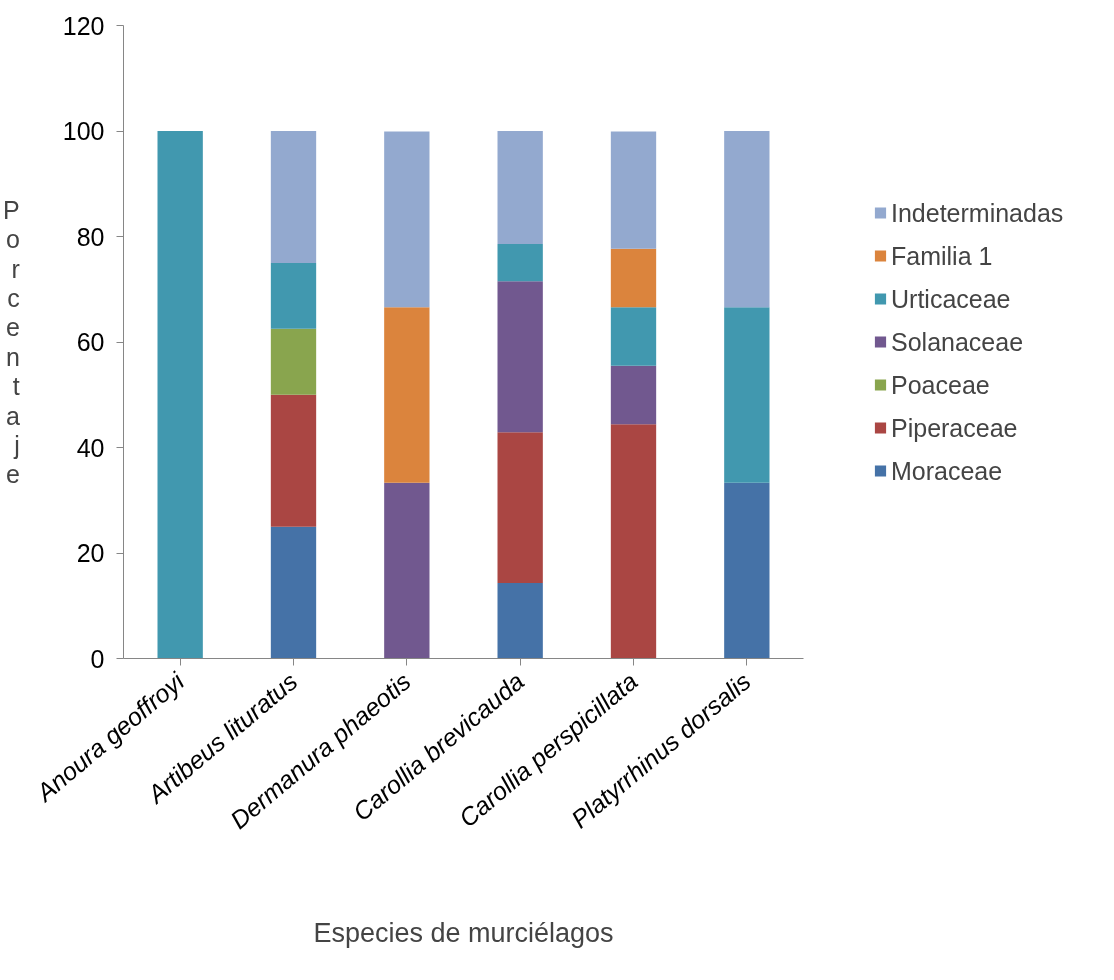 This screenshot has width=1114, height=980. Describe the element at coordinates (90, 447) in the screenshot. I see `y-tick-label: 40` at that location.